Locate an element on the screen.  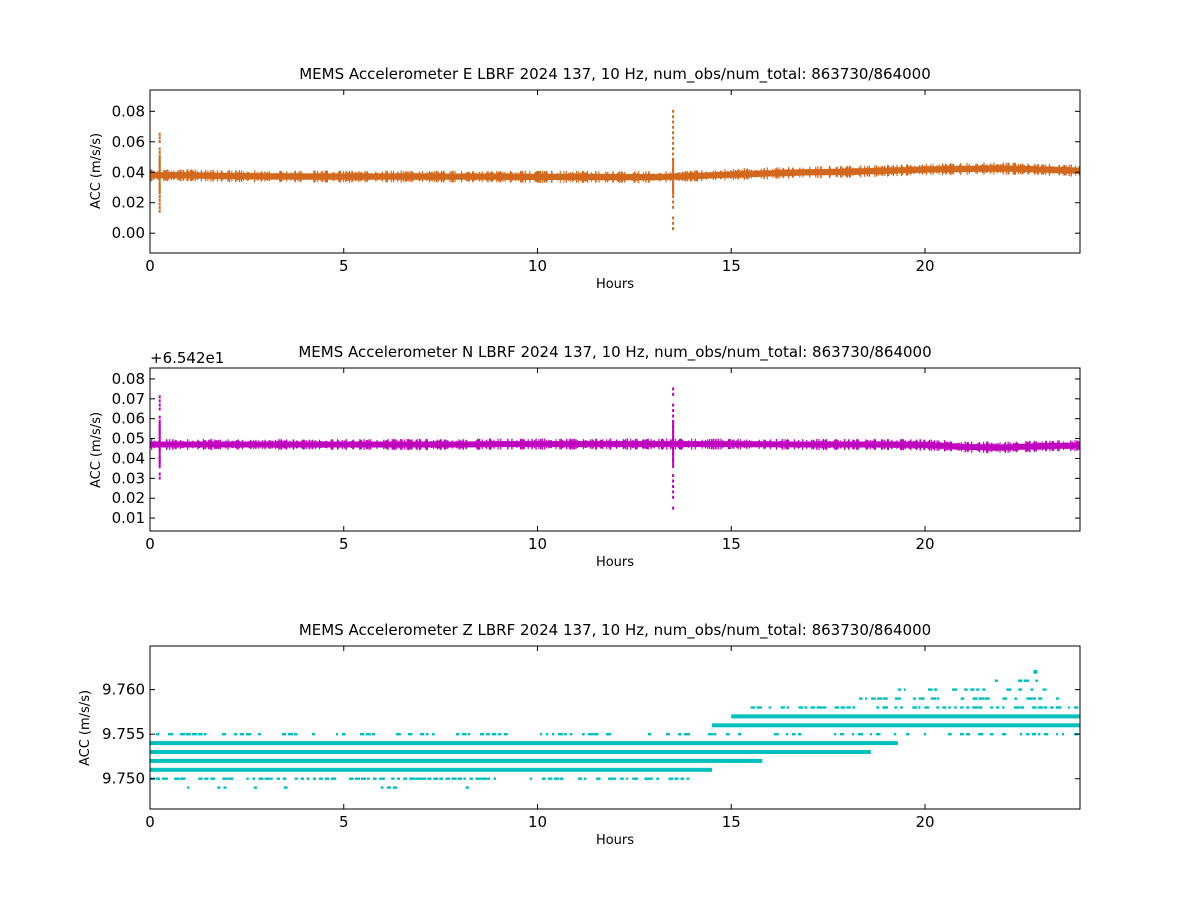
y-tick-label: 0.08 is located at coordinates (128, 379).